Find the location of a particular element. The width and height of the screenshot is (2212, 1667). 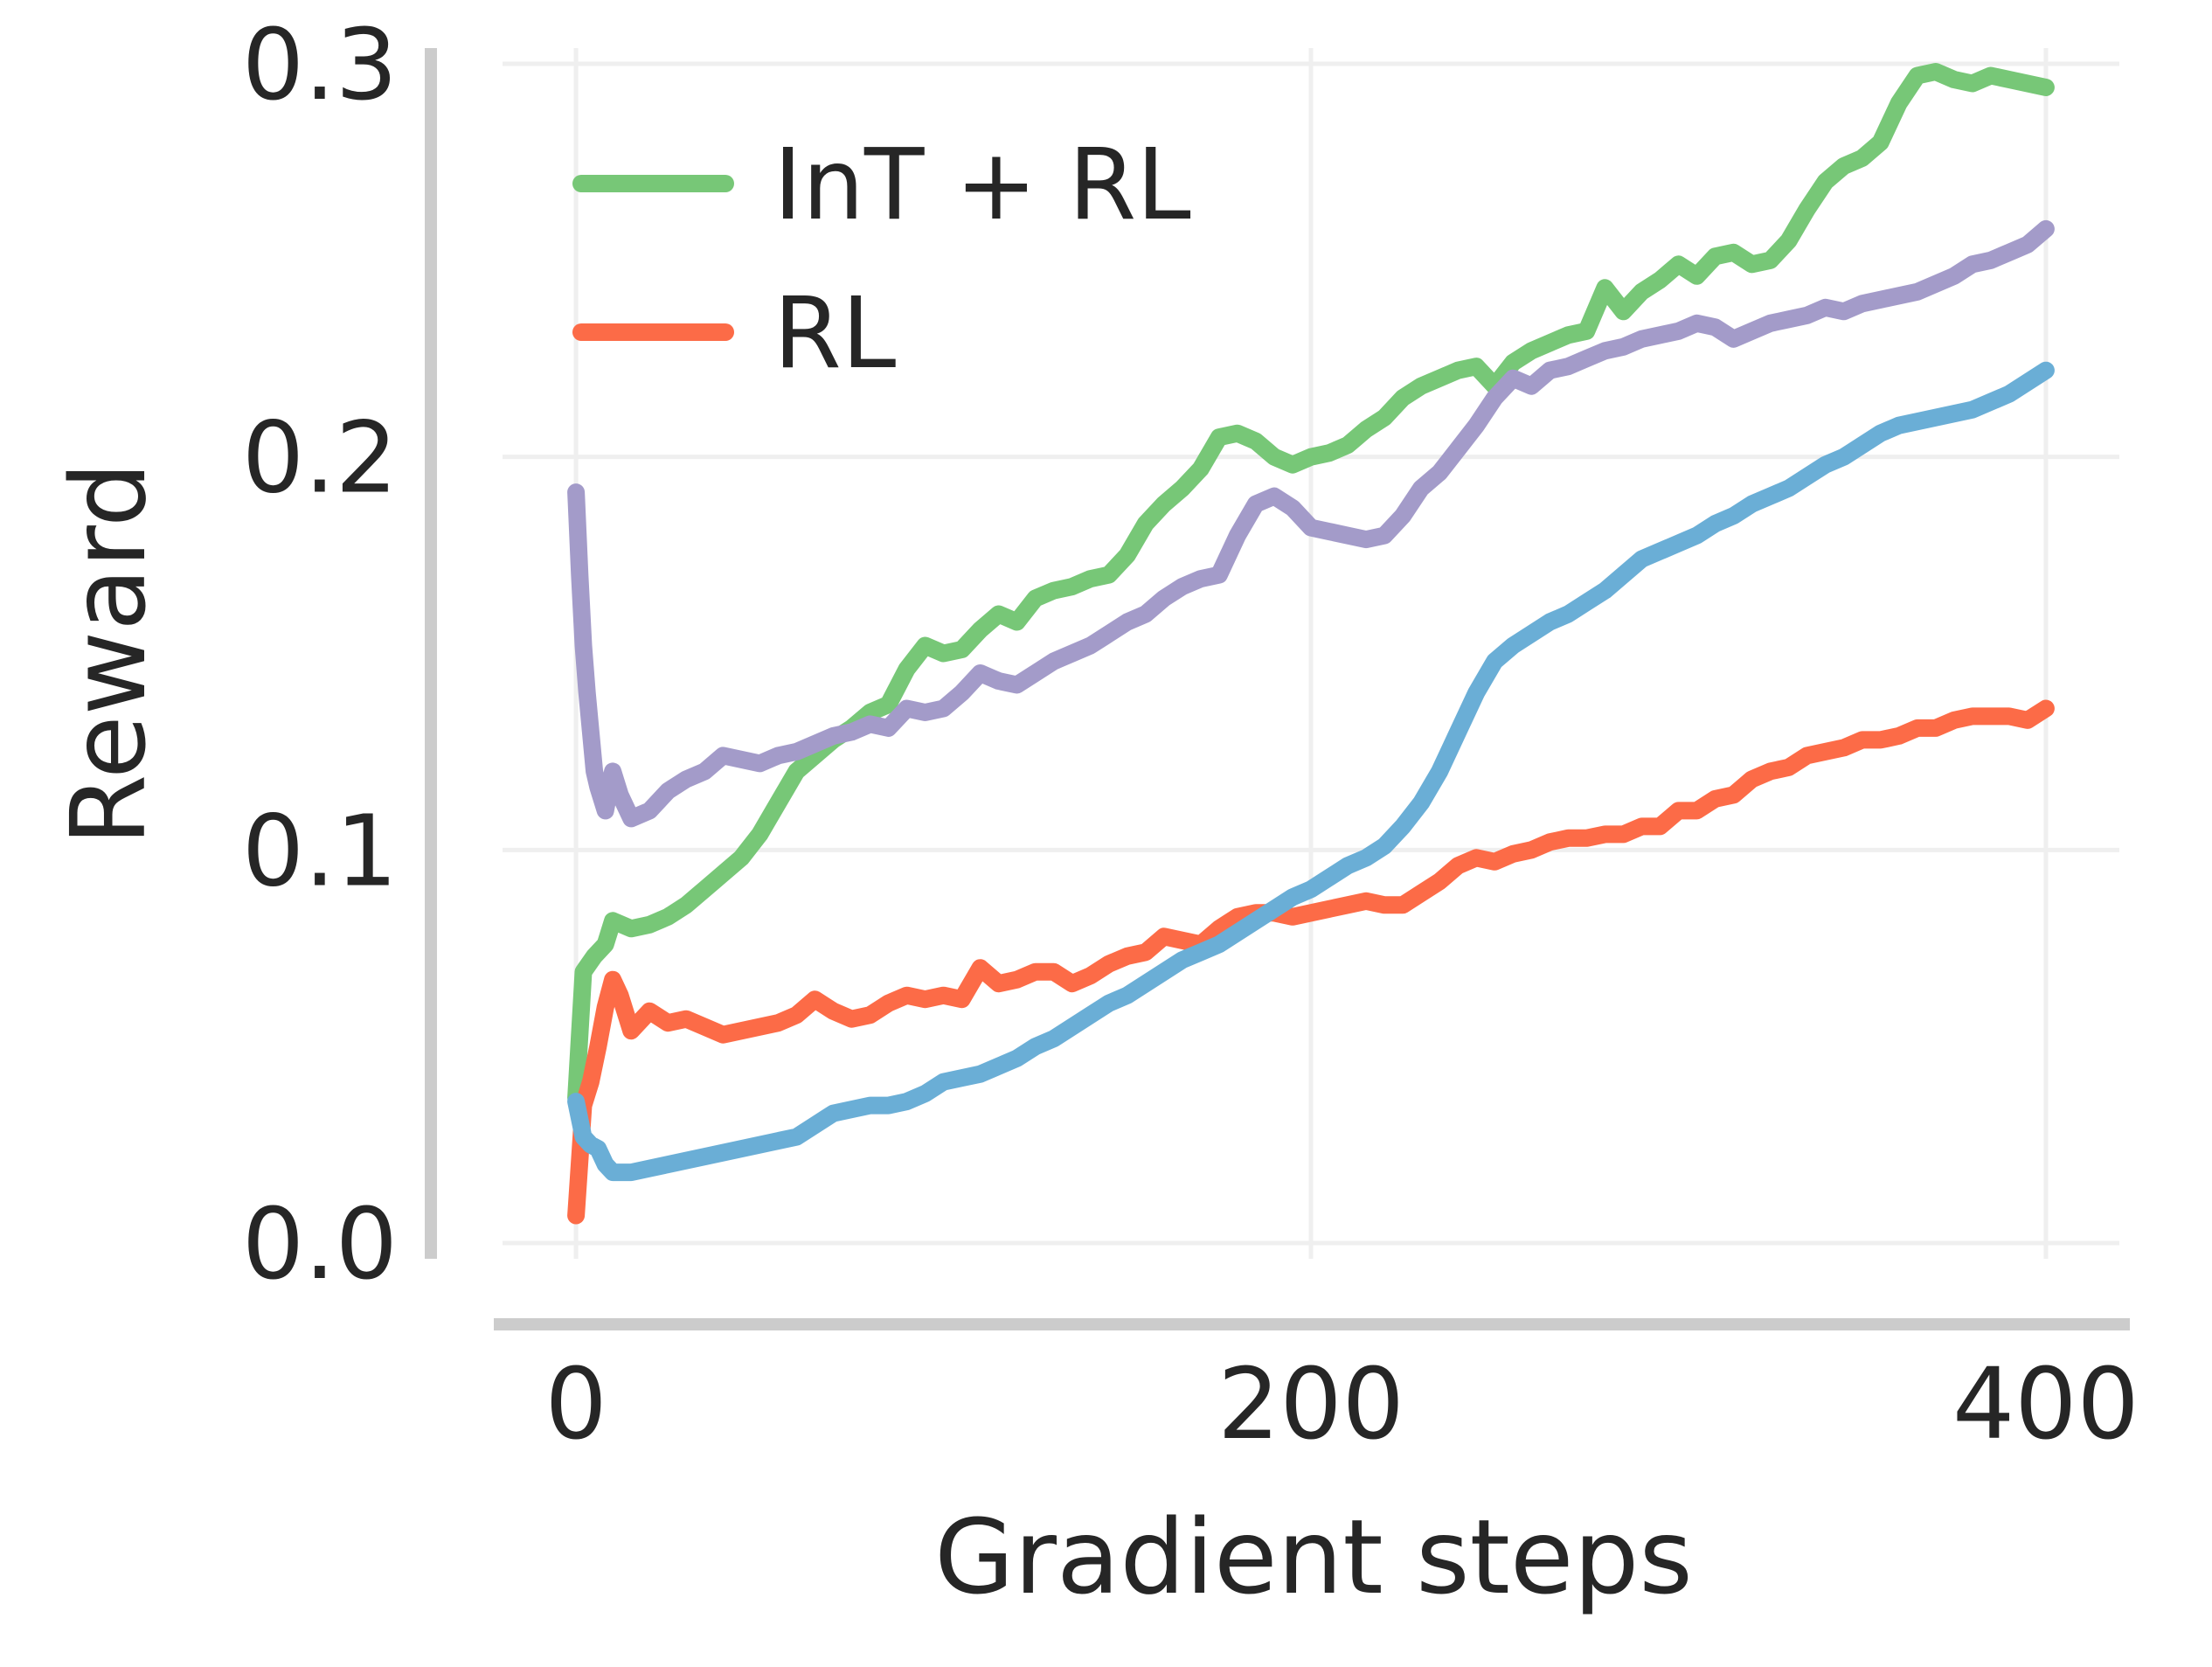

y-tick-label-1: 0.1 is located at coordinates (320, 851).